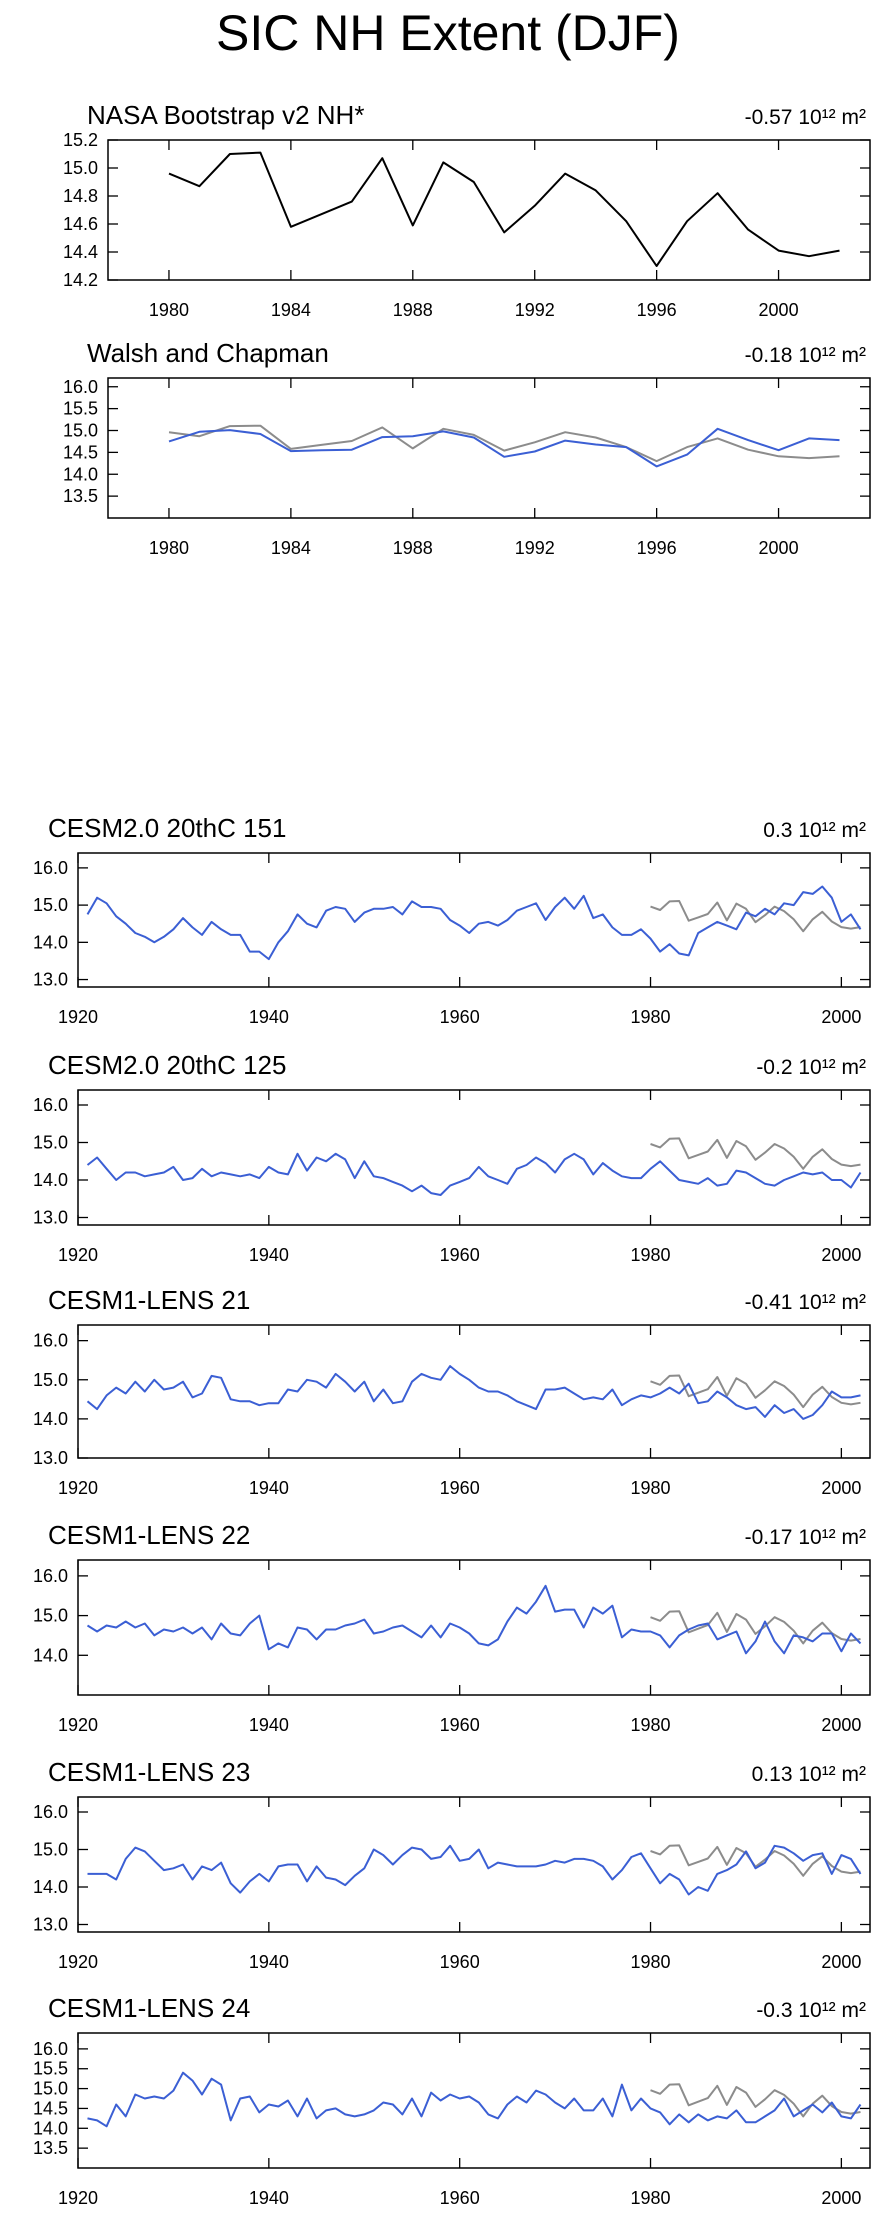 The image size is (896, 2219). I want to click on panel-title: CESM2.0 20thC 151, so click(167, 828).